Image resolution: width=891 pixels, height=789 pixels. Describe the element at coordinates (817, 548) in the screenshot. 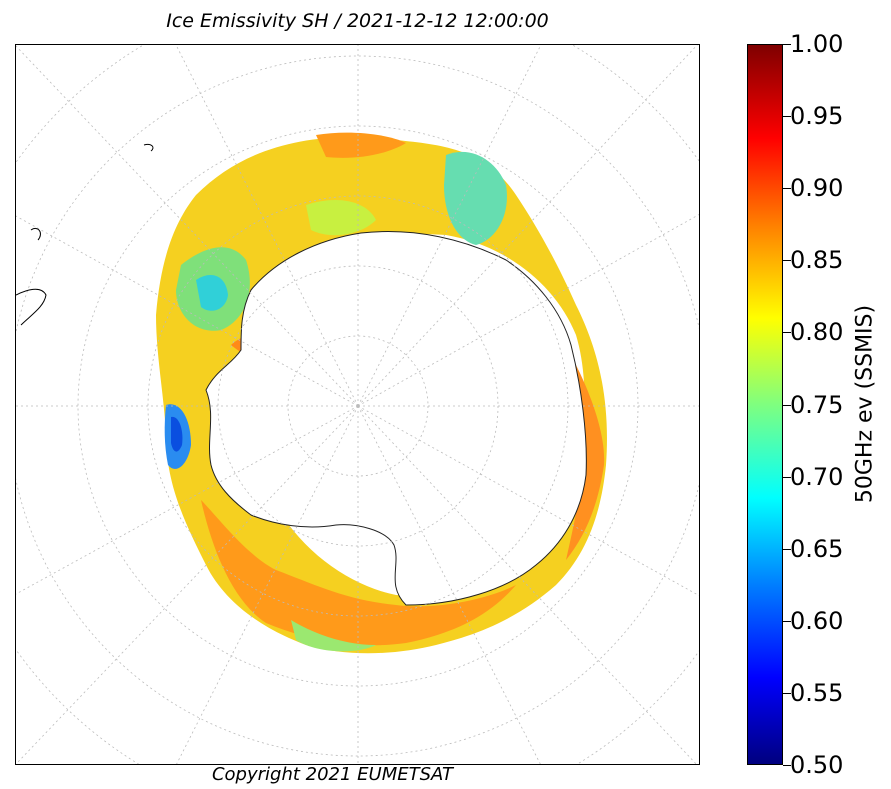

I see `colorbar-tick-label: 0.65` at that location.